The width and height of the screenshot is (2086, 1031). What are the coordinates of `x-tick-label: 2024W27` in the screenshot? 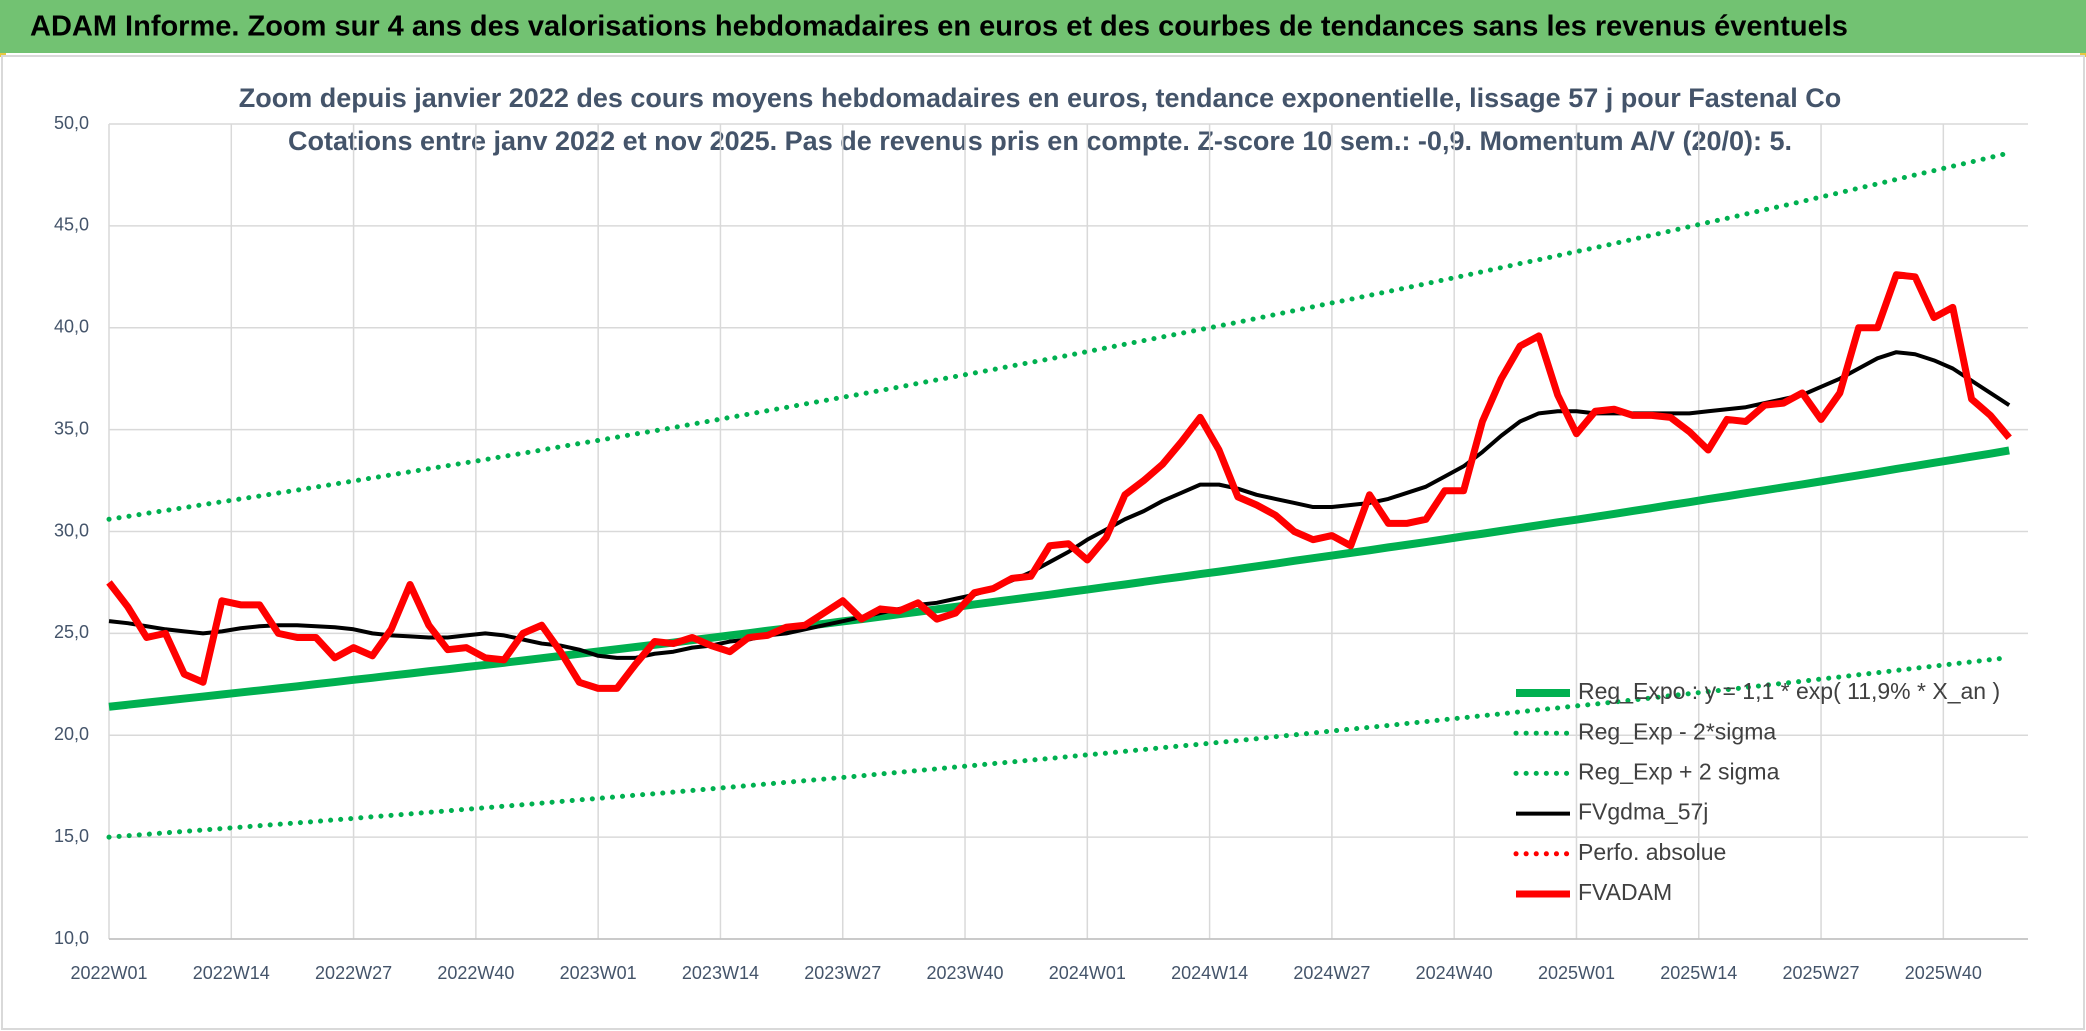 It's located at (1331, 973).